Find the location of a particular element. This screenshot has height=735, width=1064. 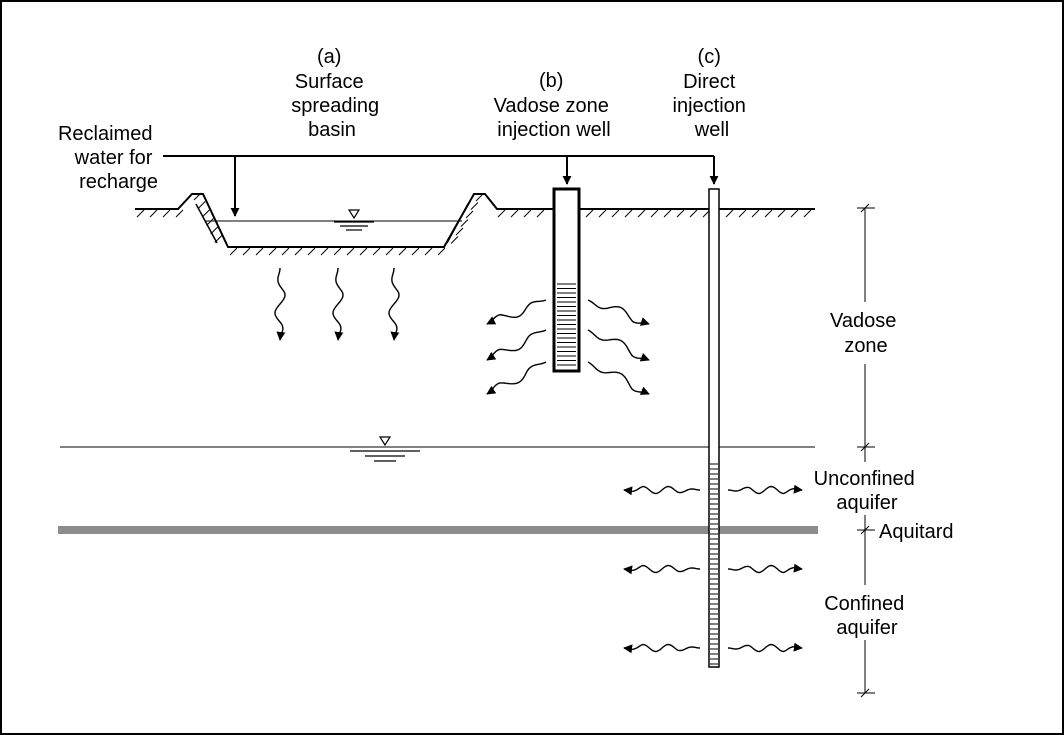

direct-injection-well is located at coordinates (714, 428).